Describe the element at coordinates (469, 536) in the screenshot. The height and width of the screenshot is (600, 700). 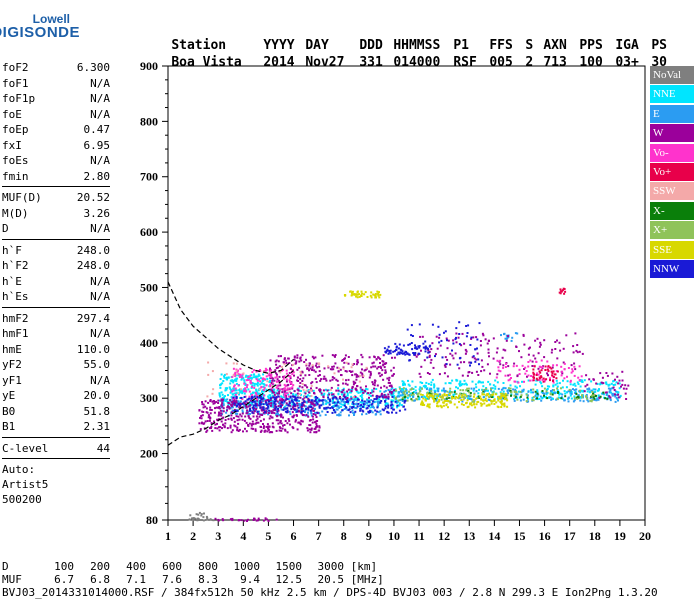
I see `x-tick-label: 13` at that location.